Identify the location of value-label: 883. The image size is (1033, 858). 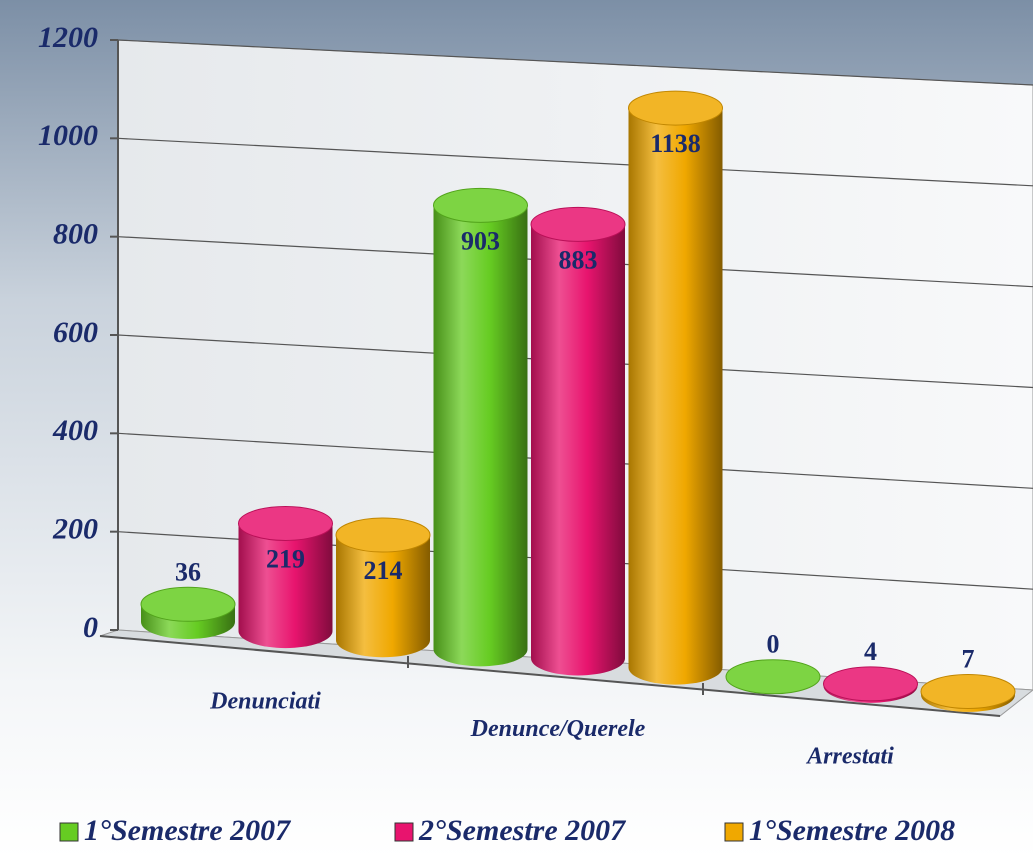
(578, 259).